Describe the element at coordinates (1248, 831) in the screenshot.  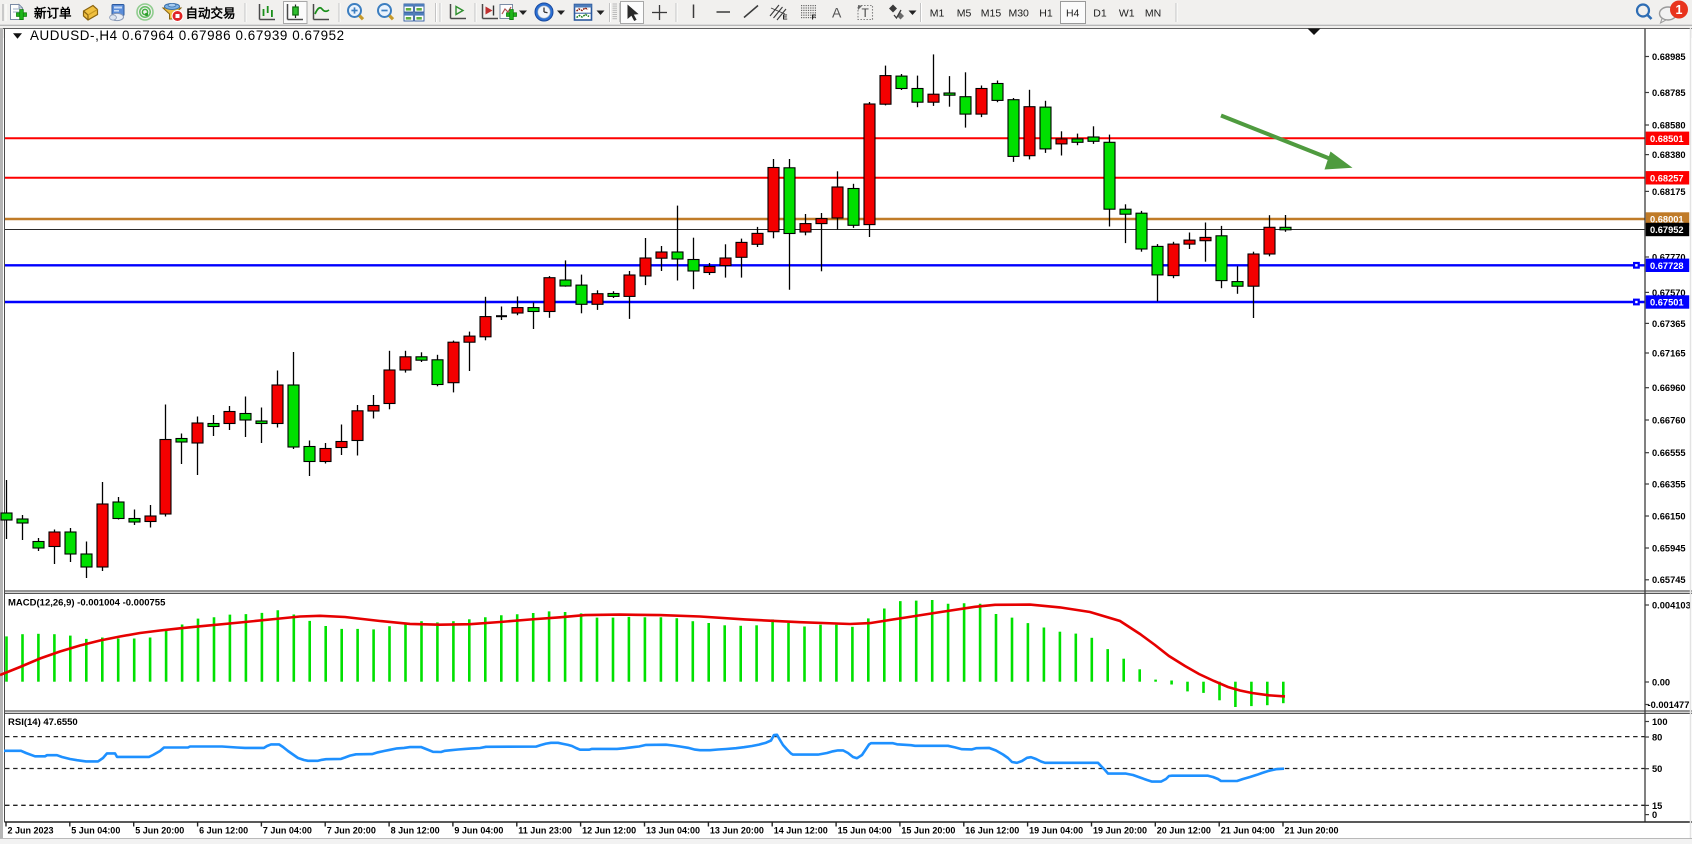
I see `svg-text: 21 Jun 04:00` at that location.